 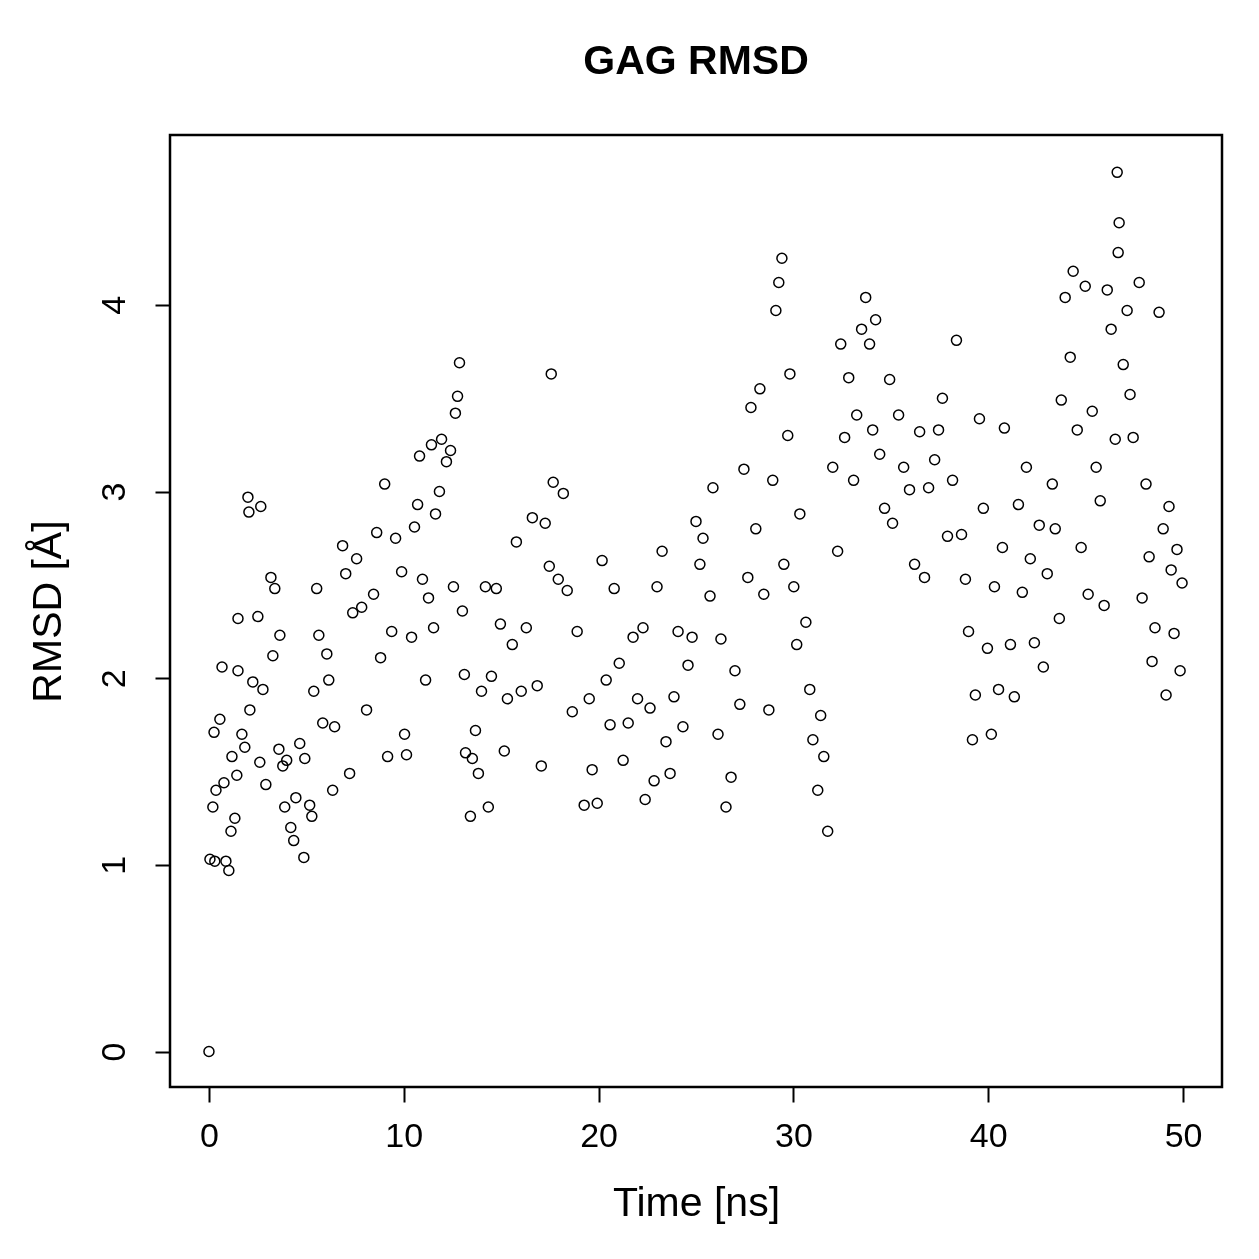 I want to click on x-axis-title: Time [ns], so click(x=696, y=1201).